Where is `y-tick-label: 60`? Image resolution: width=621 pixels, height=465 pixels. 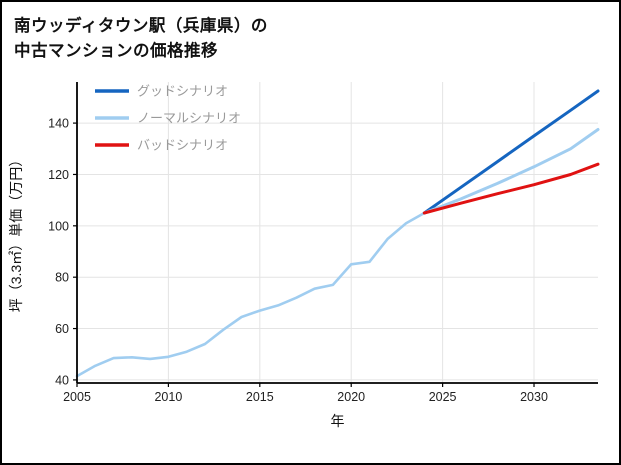
y-tick-label: 60 is located at coordinates (62, 329).